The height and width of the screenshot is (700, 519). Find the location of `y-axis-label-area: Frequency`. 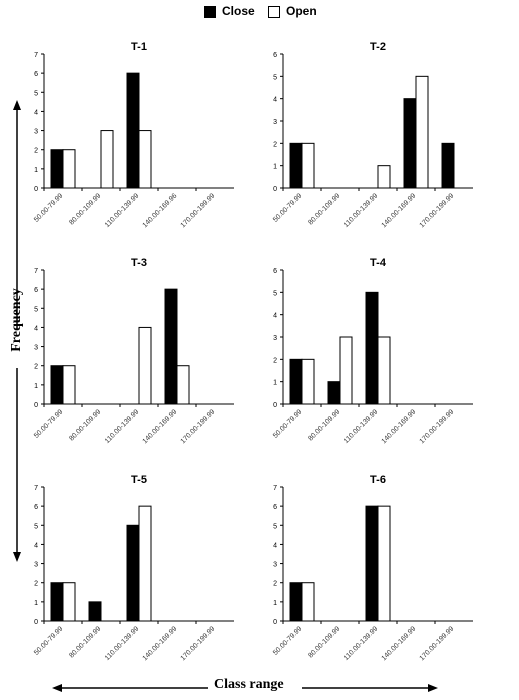

y-axis-label-area: Frequency is located at coordinates (17, 325).